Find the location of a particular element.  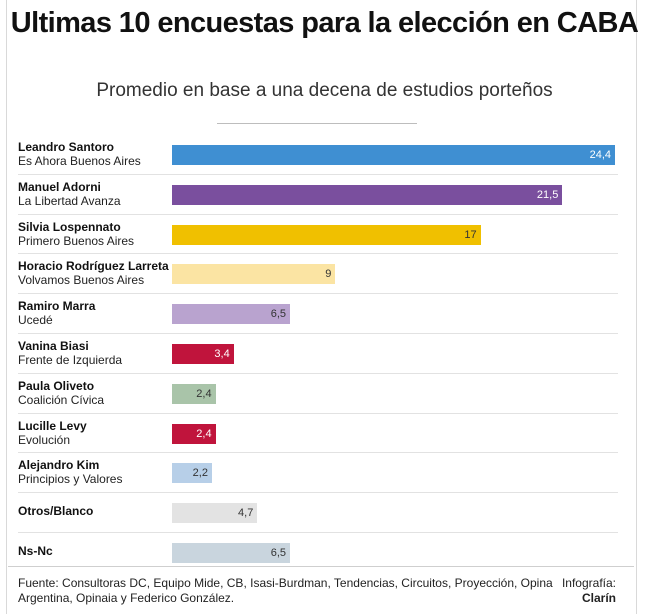

candidate-name: Otros/Blanco is located at coordinates (56, 511).